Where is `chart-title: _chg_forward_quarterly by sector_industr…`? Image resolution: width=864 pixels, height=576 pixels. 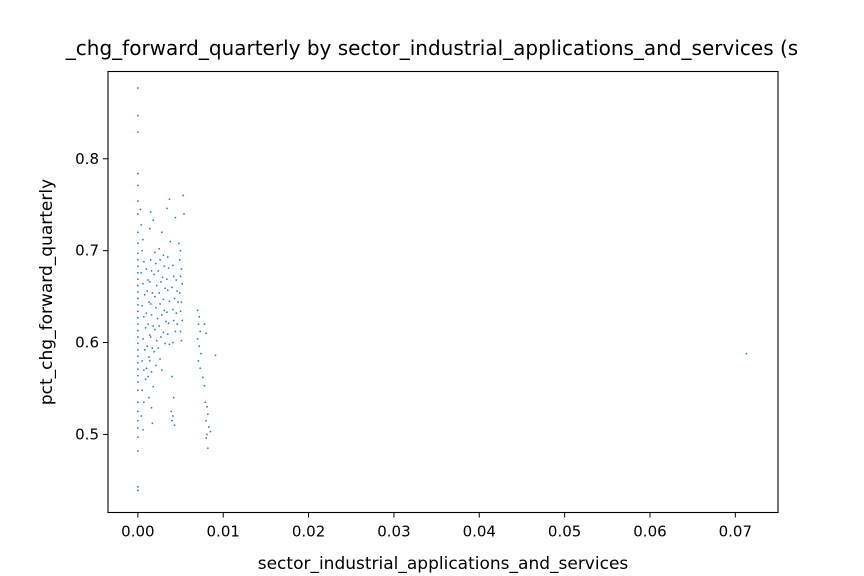
chart-title: _chg_forward_quarterly by sector_industr… is located at coordinates (431, 48).